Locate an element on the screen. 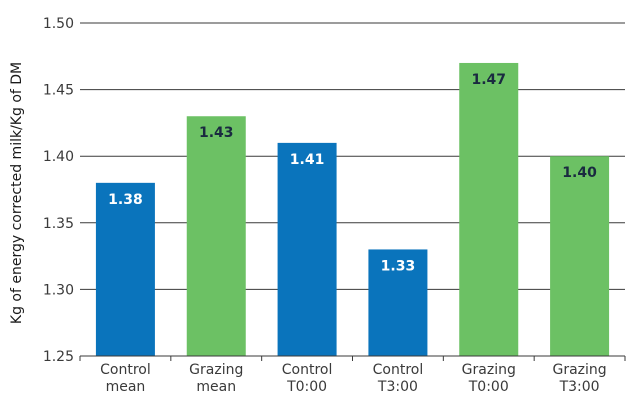  data-label: 1.41 is located at coordinates (307, 160).